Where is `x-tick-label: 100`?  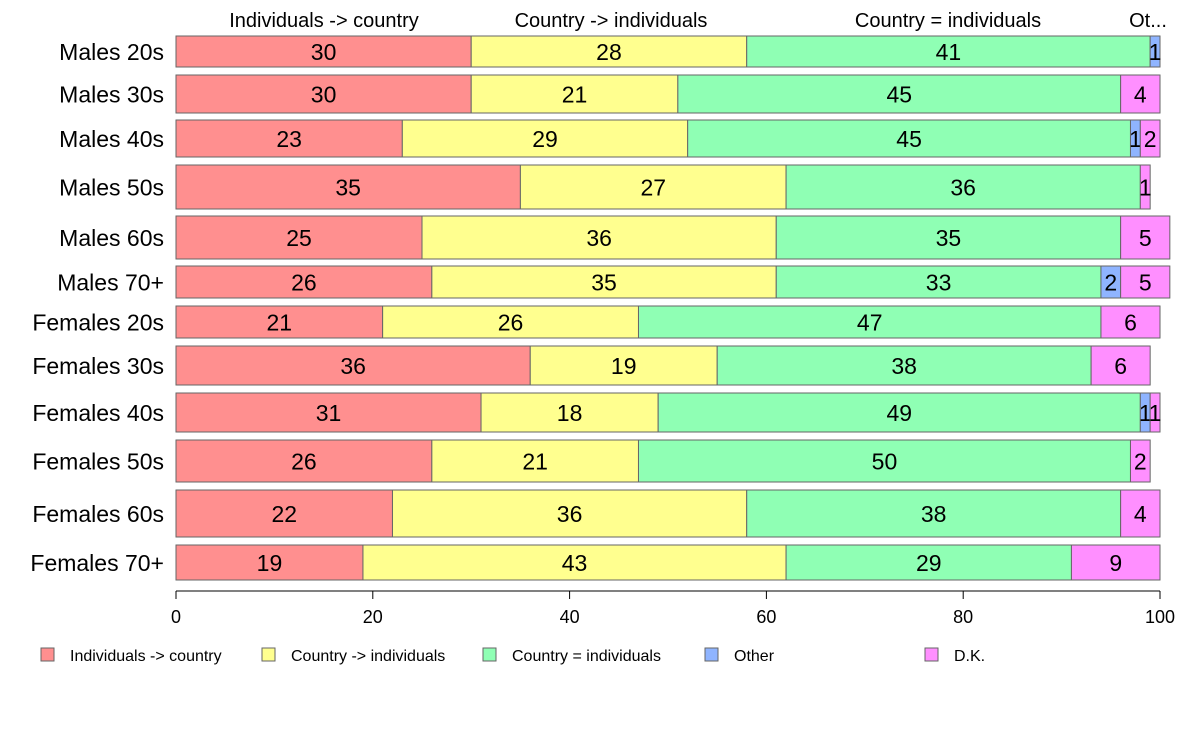
x-tick-label: 100 is located at coordinates (1160, 617).